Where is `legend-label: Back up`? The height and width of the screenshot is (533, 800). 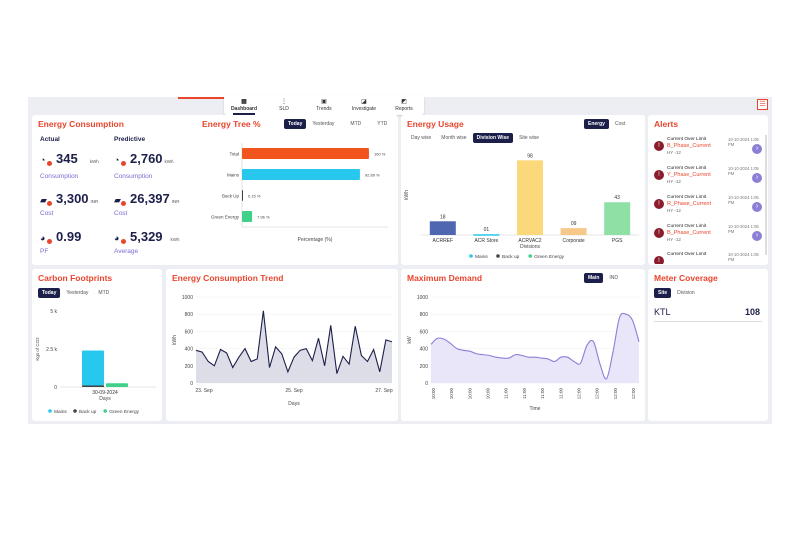 legend-label: Back up is located at coordinates (88, 412).